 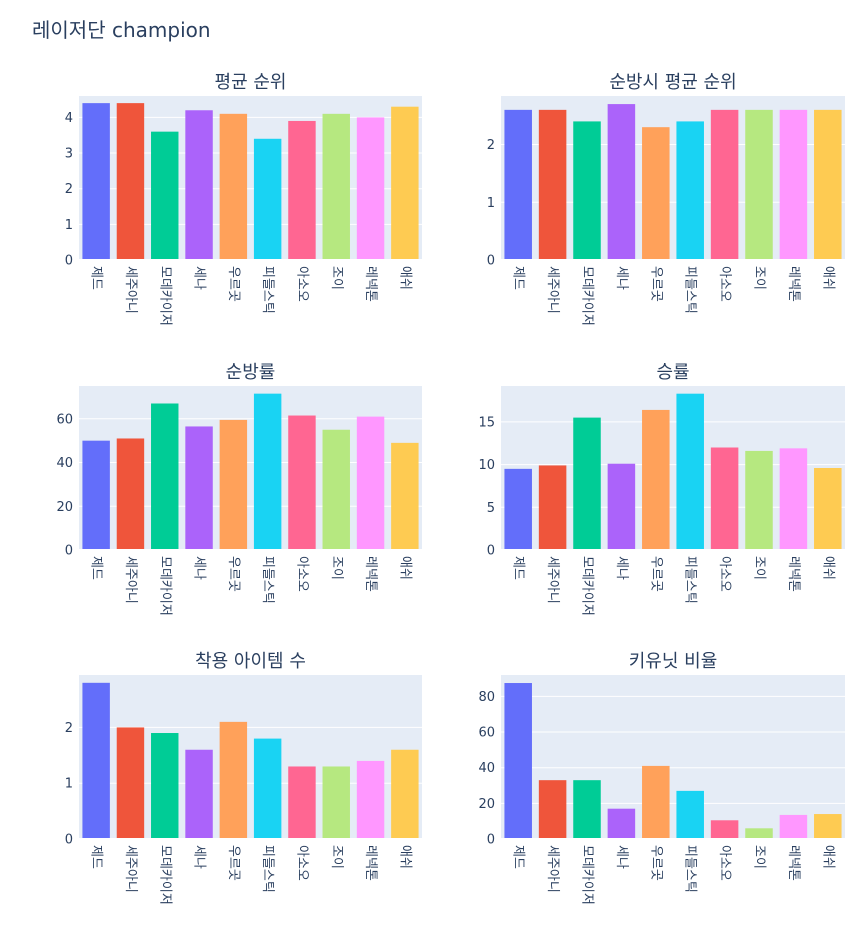 What do you see at coordinates (121, 28) in the screenshot?
I see `page-title-container: 레이저단 champion` at bounding box center [121, 28].